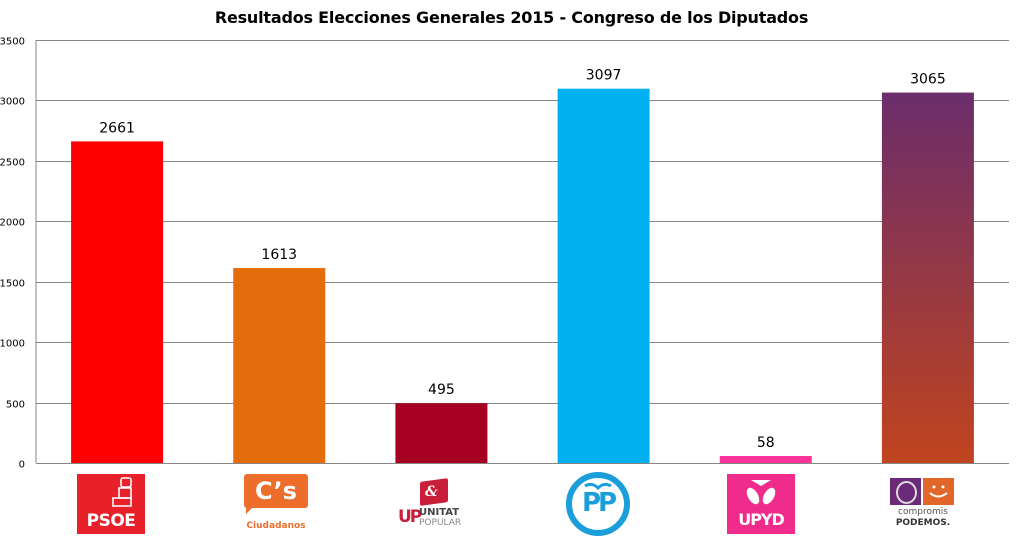 Image resolution: width=1023 pixels, height=554 pixels. Describe the element at coordinates (279, 365) in the screenshot. I see `bar-ciudadanos` at that location.